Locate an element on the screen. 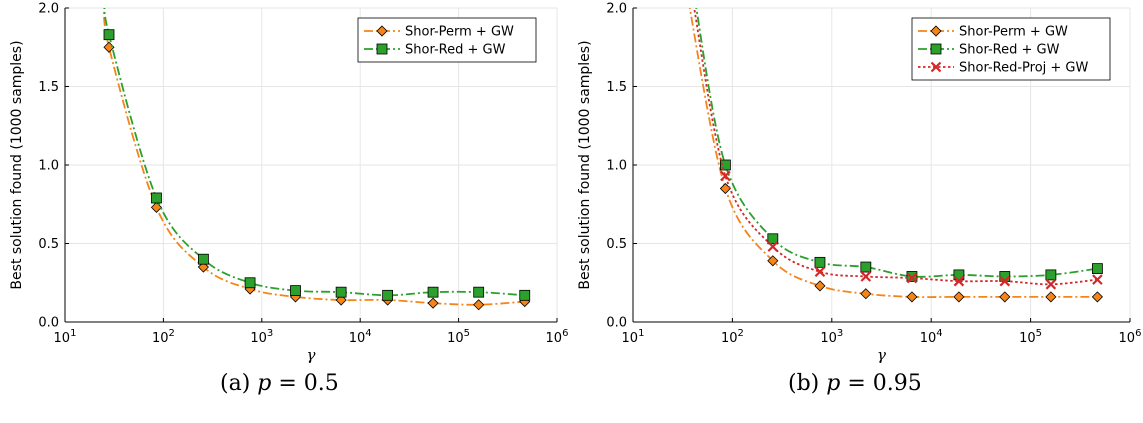  caption: (a) p = 0.5 is located at coordinates (279, 383).